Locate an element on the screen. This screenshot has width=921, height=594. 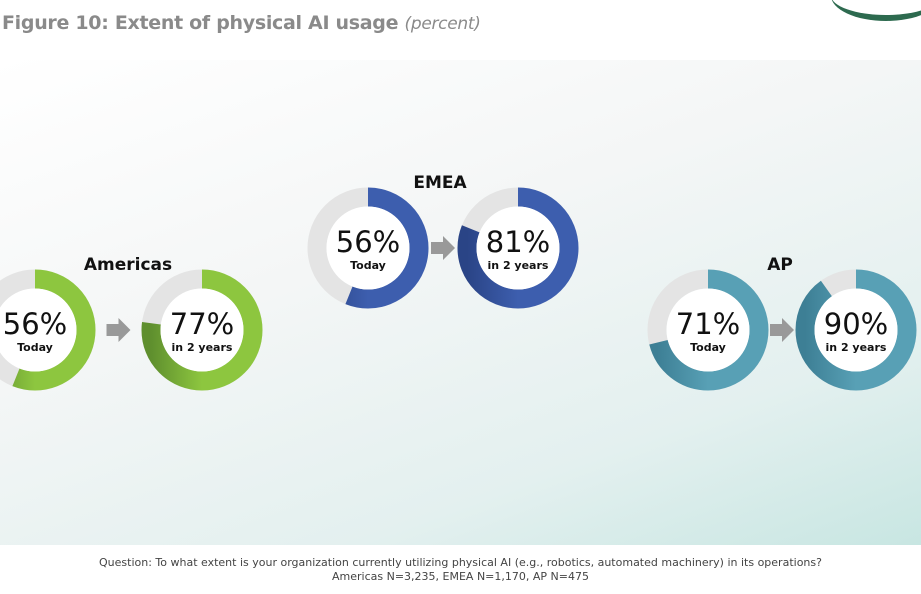
donut-value: 71% is located at coordinates (708, 324).